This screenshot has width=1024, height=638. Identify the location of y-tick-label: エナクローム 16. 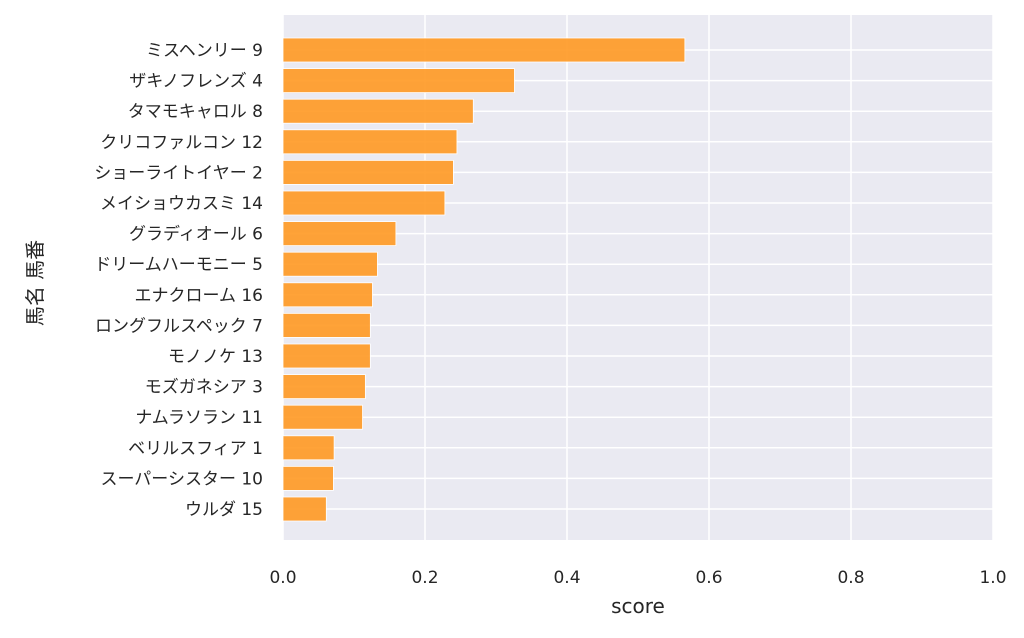
(198, 296).